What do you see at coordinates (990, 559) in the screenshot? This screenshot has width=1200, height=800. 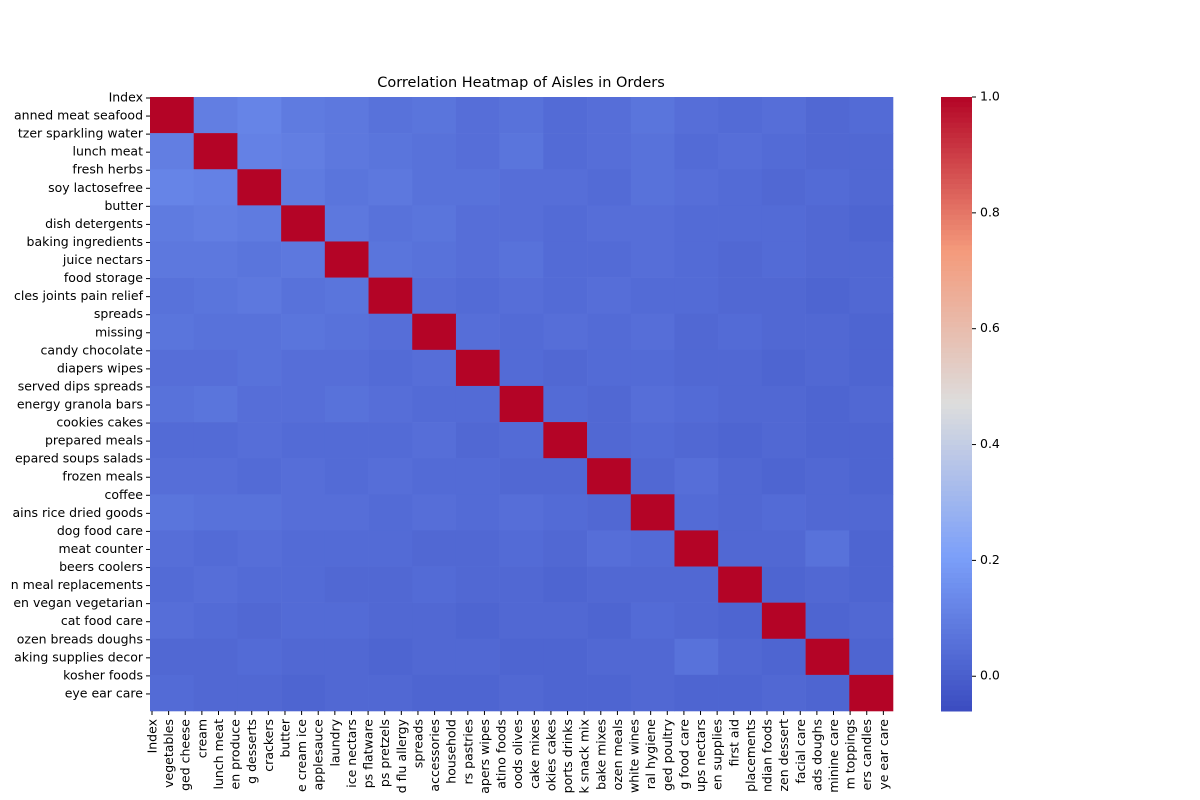 I see `colorbar-tick-label: 0.2` at bounding box center [990, 559].